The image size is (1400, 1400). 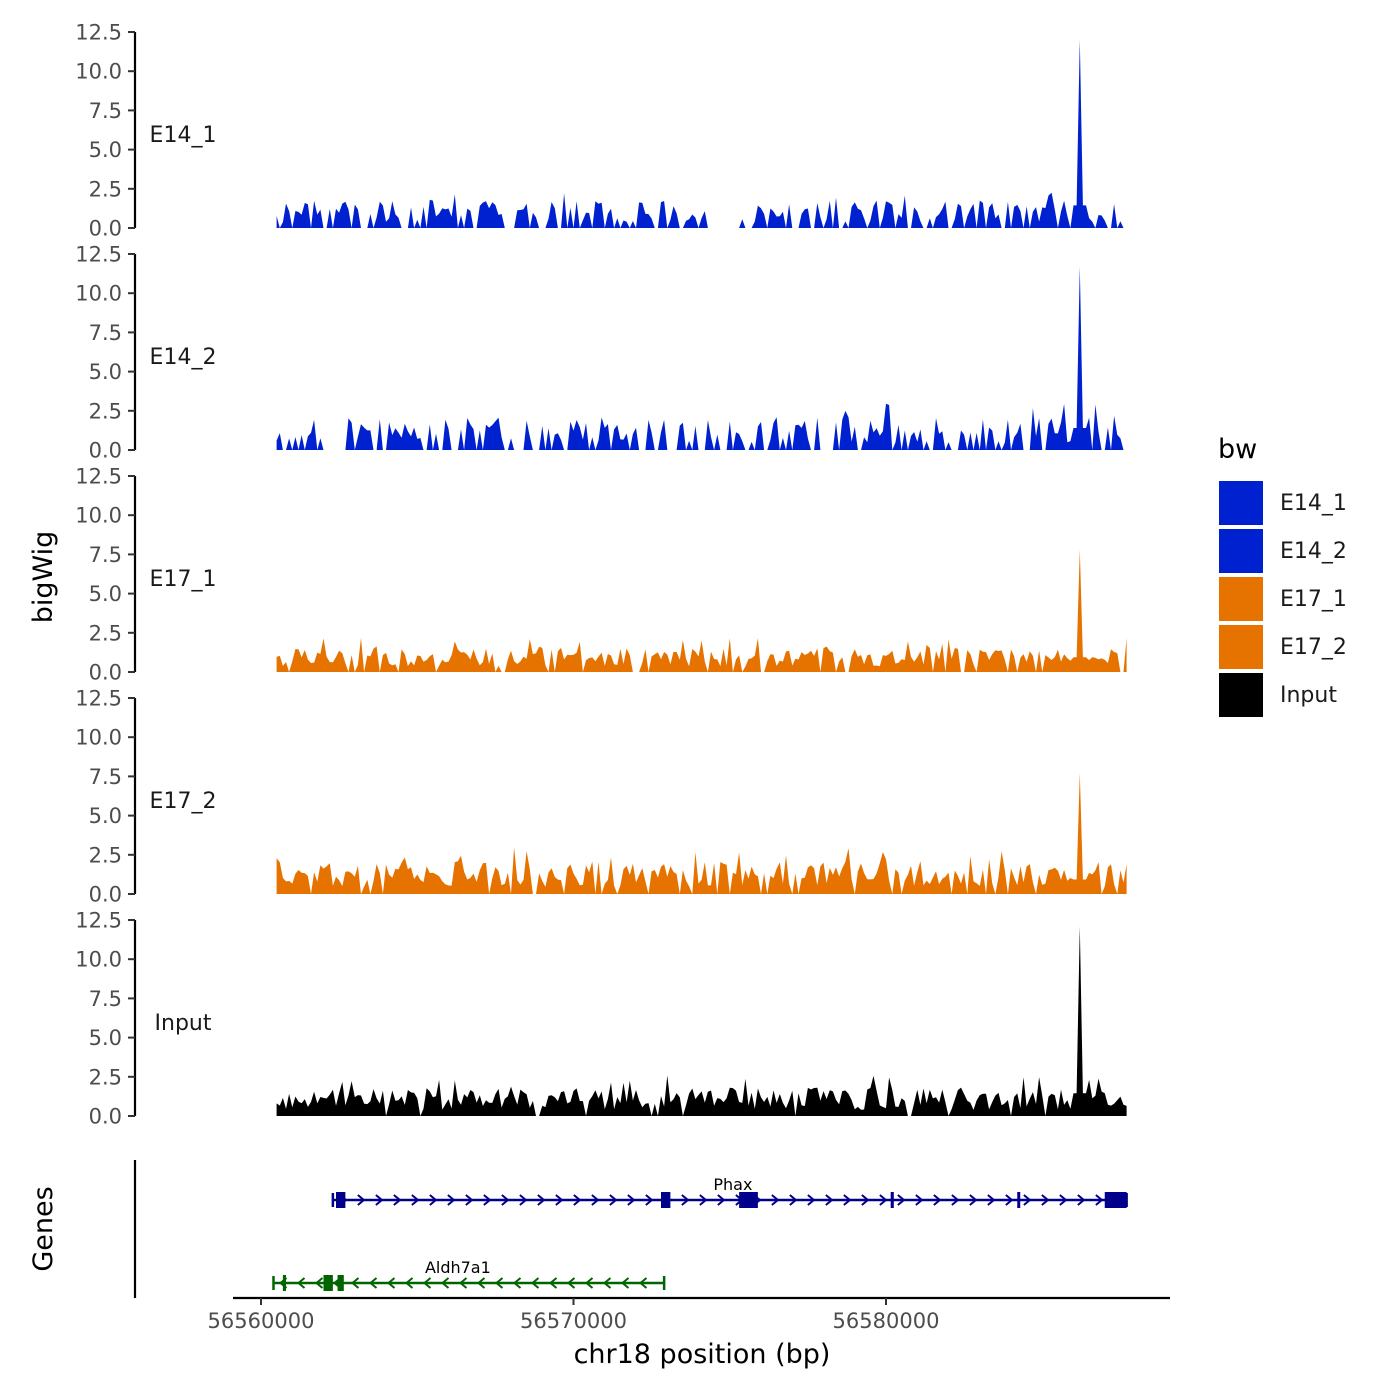 I want to click on x-tick-label: 56560000, so click(x=261, y=1321).